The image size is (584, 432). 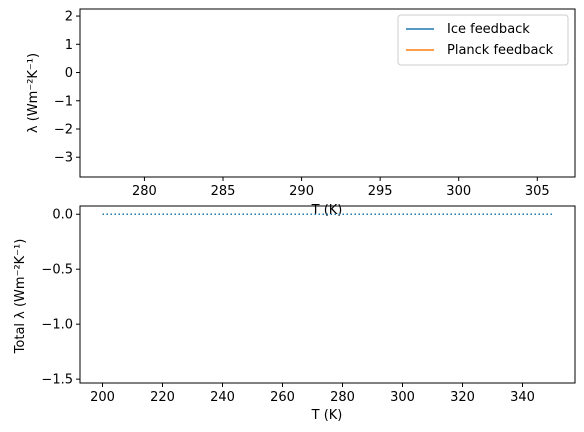 I want to click on bottom-x-tick-label: 320, so click(x=462, y=397).